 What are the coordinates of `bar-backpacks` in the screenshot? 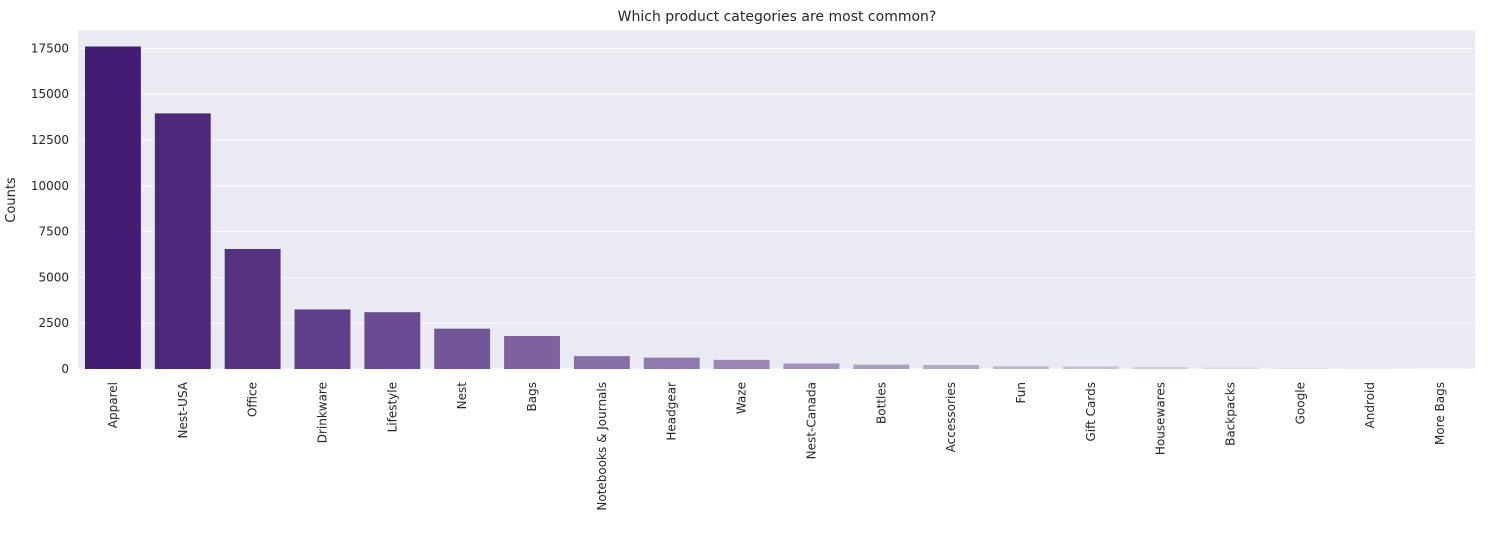 It's located at (1230, 368).